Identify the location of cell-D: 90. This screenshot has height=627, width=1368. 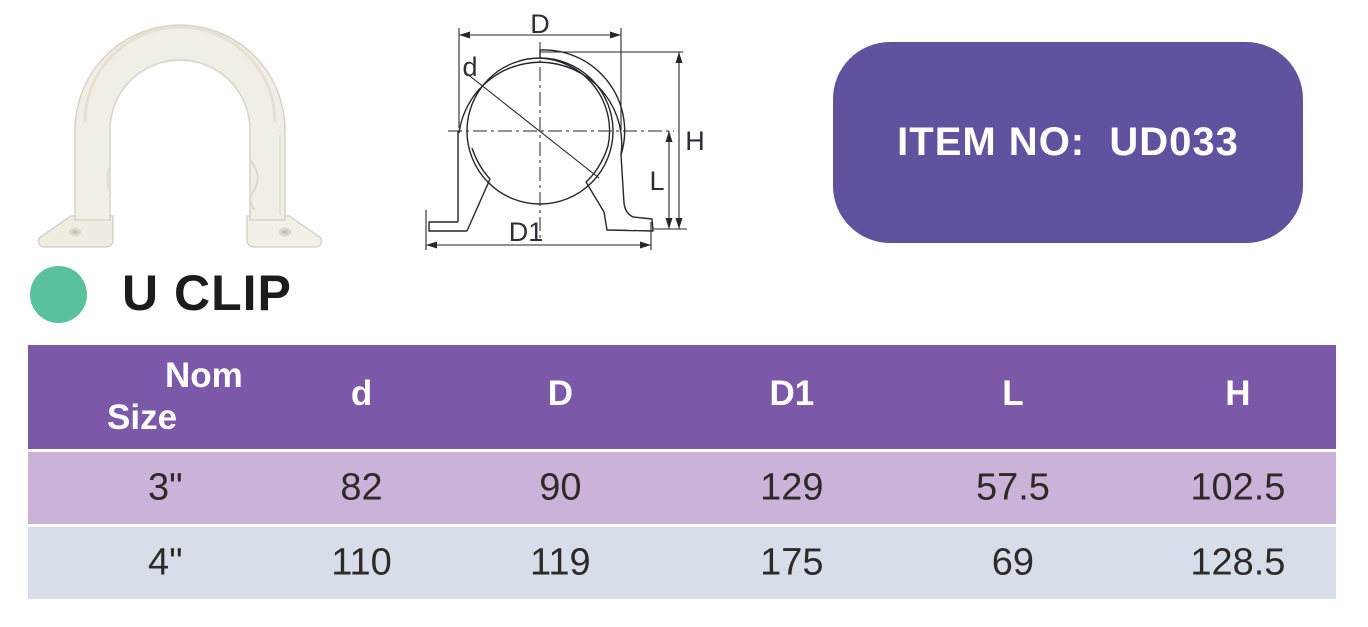
(560, 487).